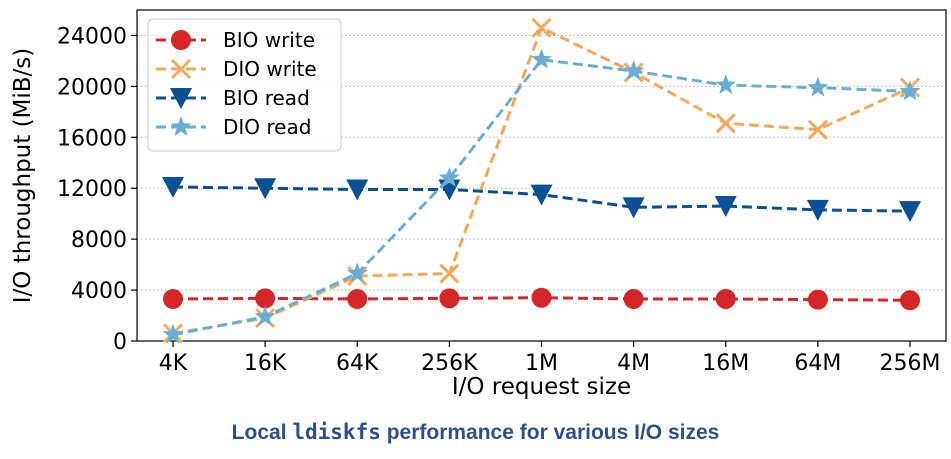 The height and width of the screenshot is (459, 951). What do you see at coordinates (357, 363) in the screenshot?
I see `x-tick-label: 64K` at bounding box center [357, 363].